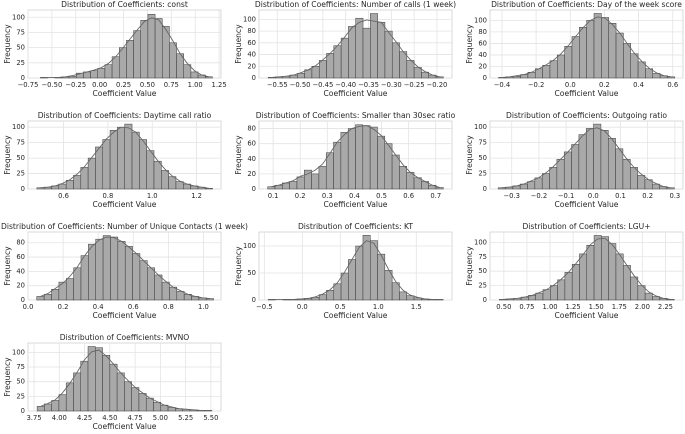 This screenshot has height=434, width=685. Describe the element at coordinates (503, 307) in the screenshot. I see `x-tick-label: 0.50` at that location.